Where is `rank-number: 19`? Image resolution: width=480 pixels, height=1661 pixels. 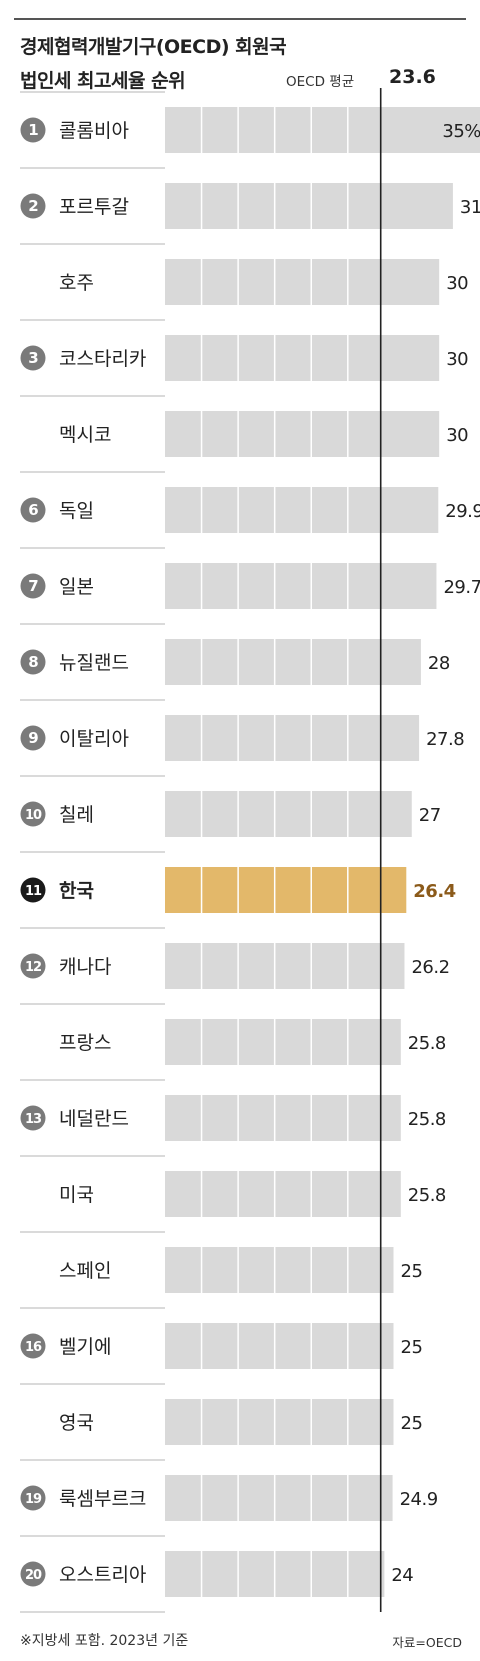 rank-number: 19 is located at coordinates (33, 1499).